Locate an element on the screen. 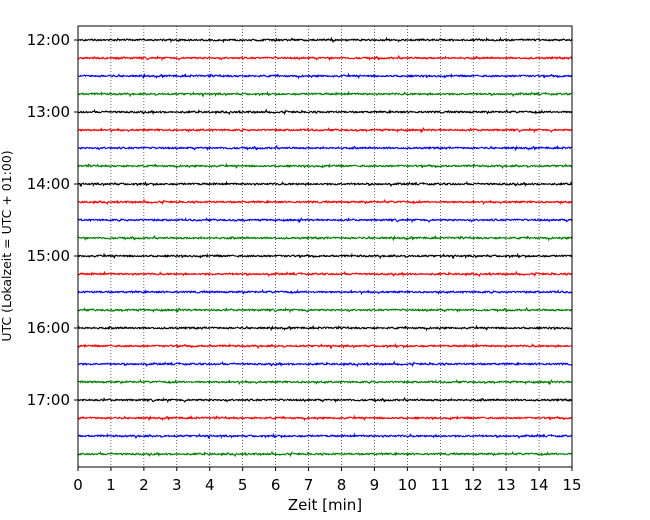  x-tick-label-8: 8 is located at coordinates (342, 485).